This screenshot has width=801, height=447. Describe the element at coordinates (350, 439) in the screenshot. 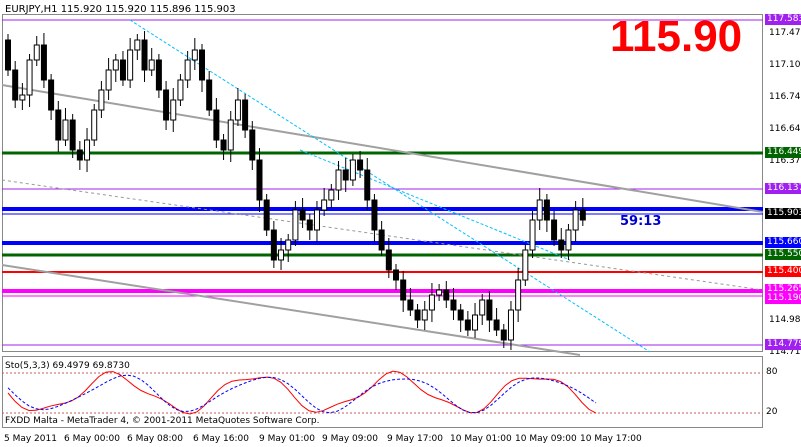

I see `time-label: 9 May 09:00` at that location.